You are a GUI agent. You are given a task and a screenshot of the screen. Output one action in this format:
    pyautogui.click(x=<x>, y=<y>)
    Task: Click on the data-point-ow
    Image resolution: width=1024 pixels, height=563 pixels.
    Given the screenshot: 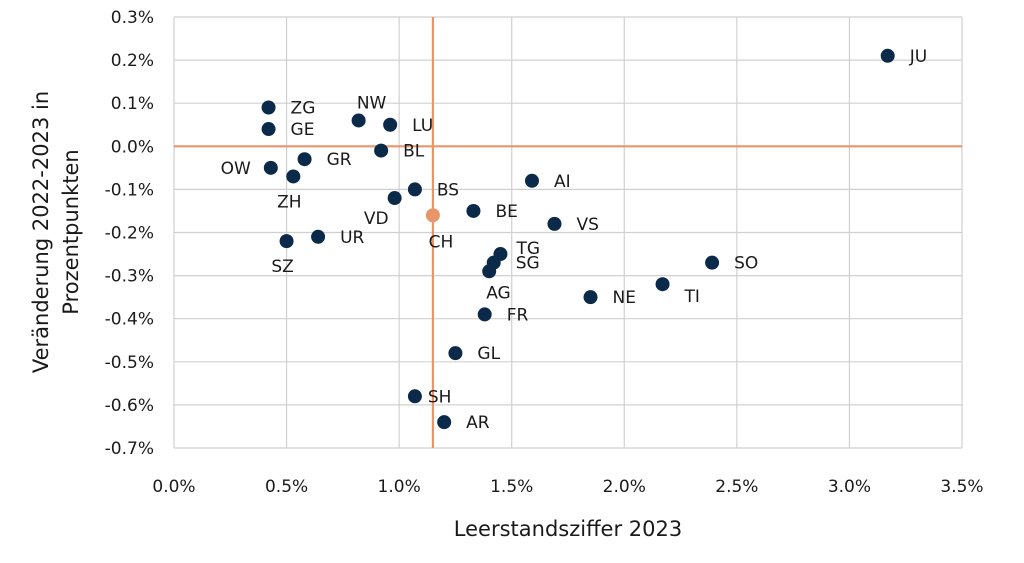 What is the action you would take?
    pyautogui.click(x=270, y=167)
    